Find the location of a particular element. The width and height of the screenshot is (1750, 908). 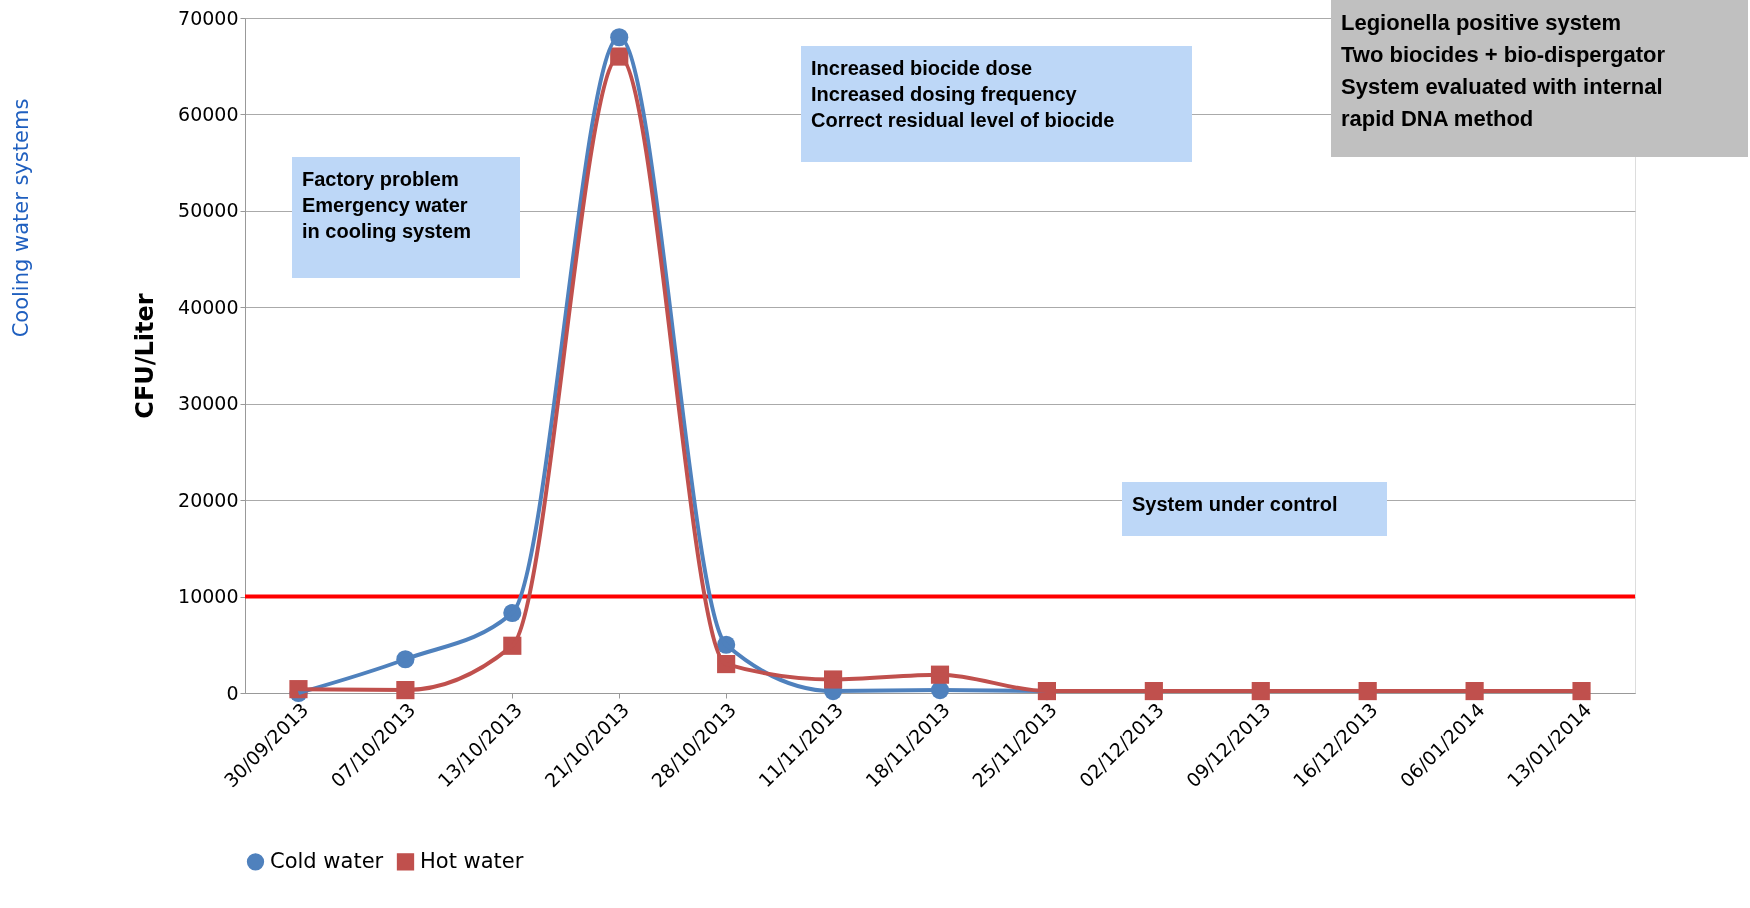

y-tick-label: 40000 is located at coordinates (208, 306).